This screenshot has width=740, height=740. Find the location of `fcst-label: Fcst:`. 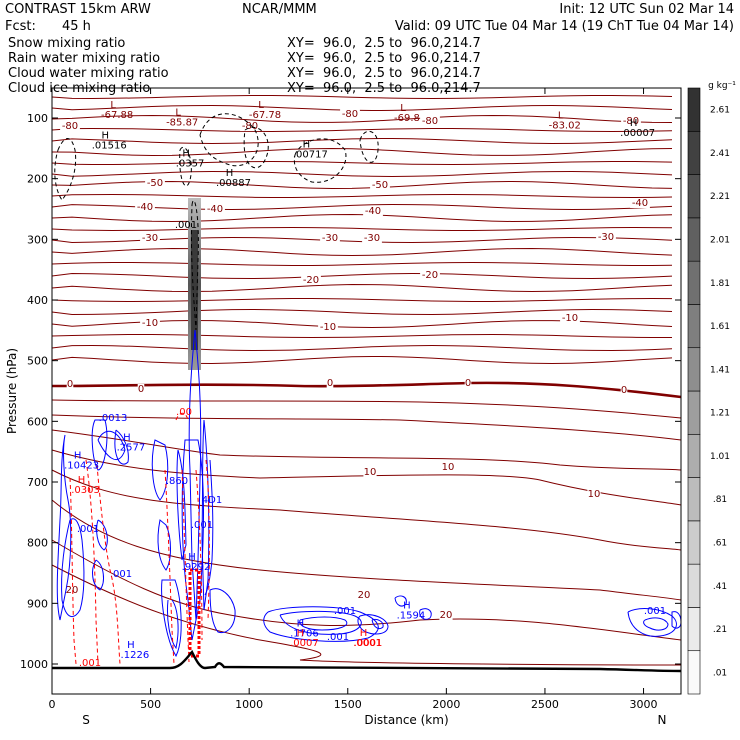

fcst-label: Fcst: is located at coordinates (20, 26).